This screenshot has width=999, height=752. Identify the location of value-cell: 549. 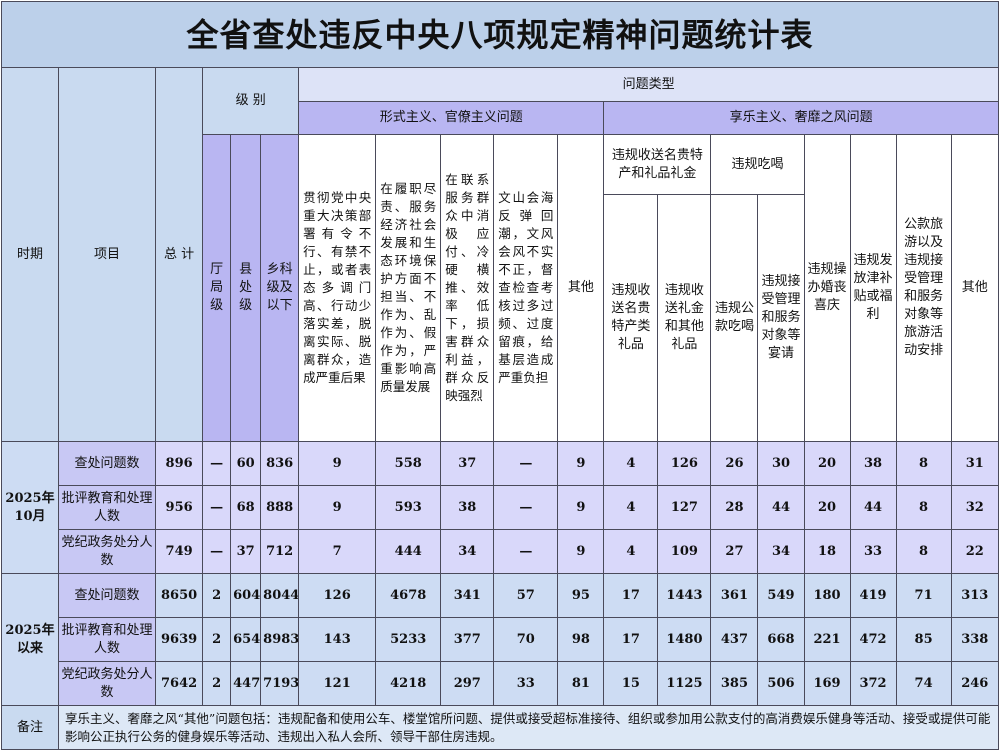
(781, 595).